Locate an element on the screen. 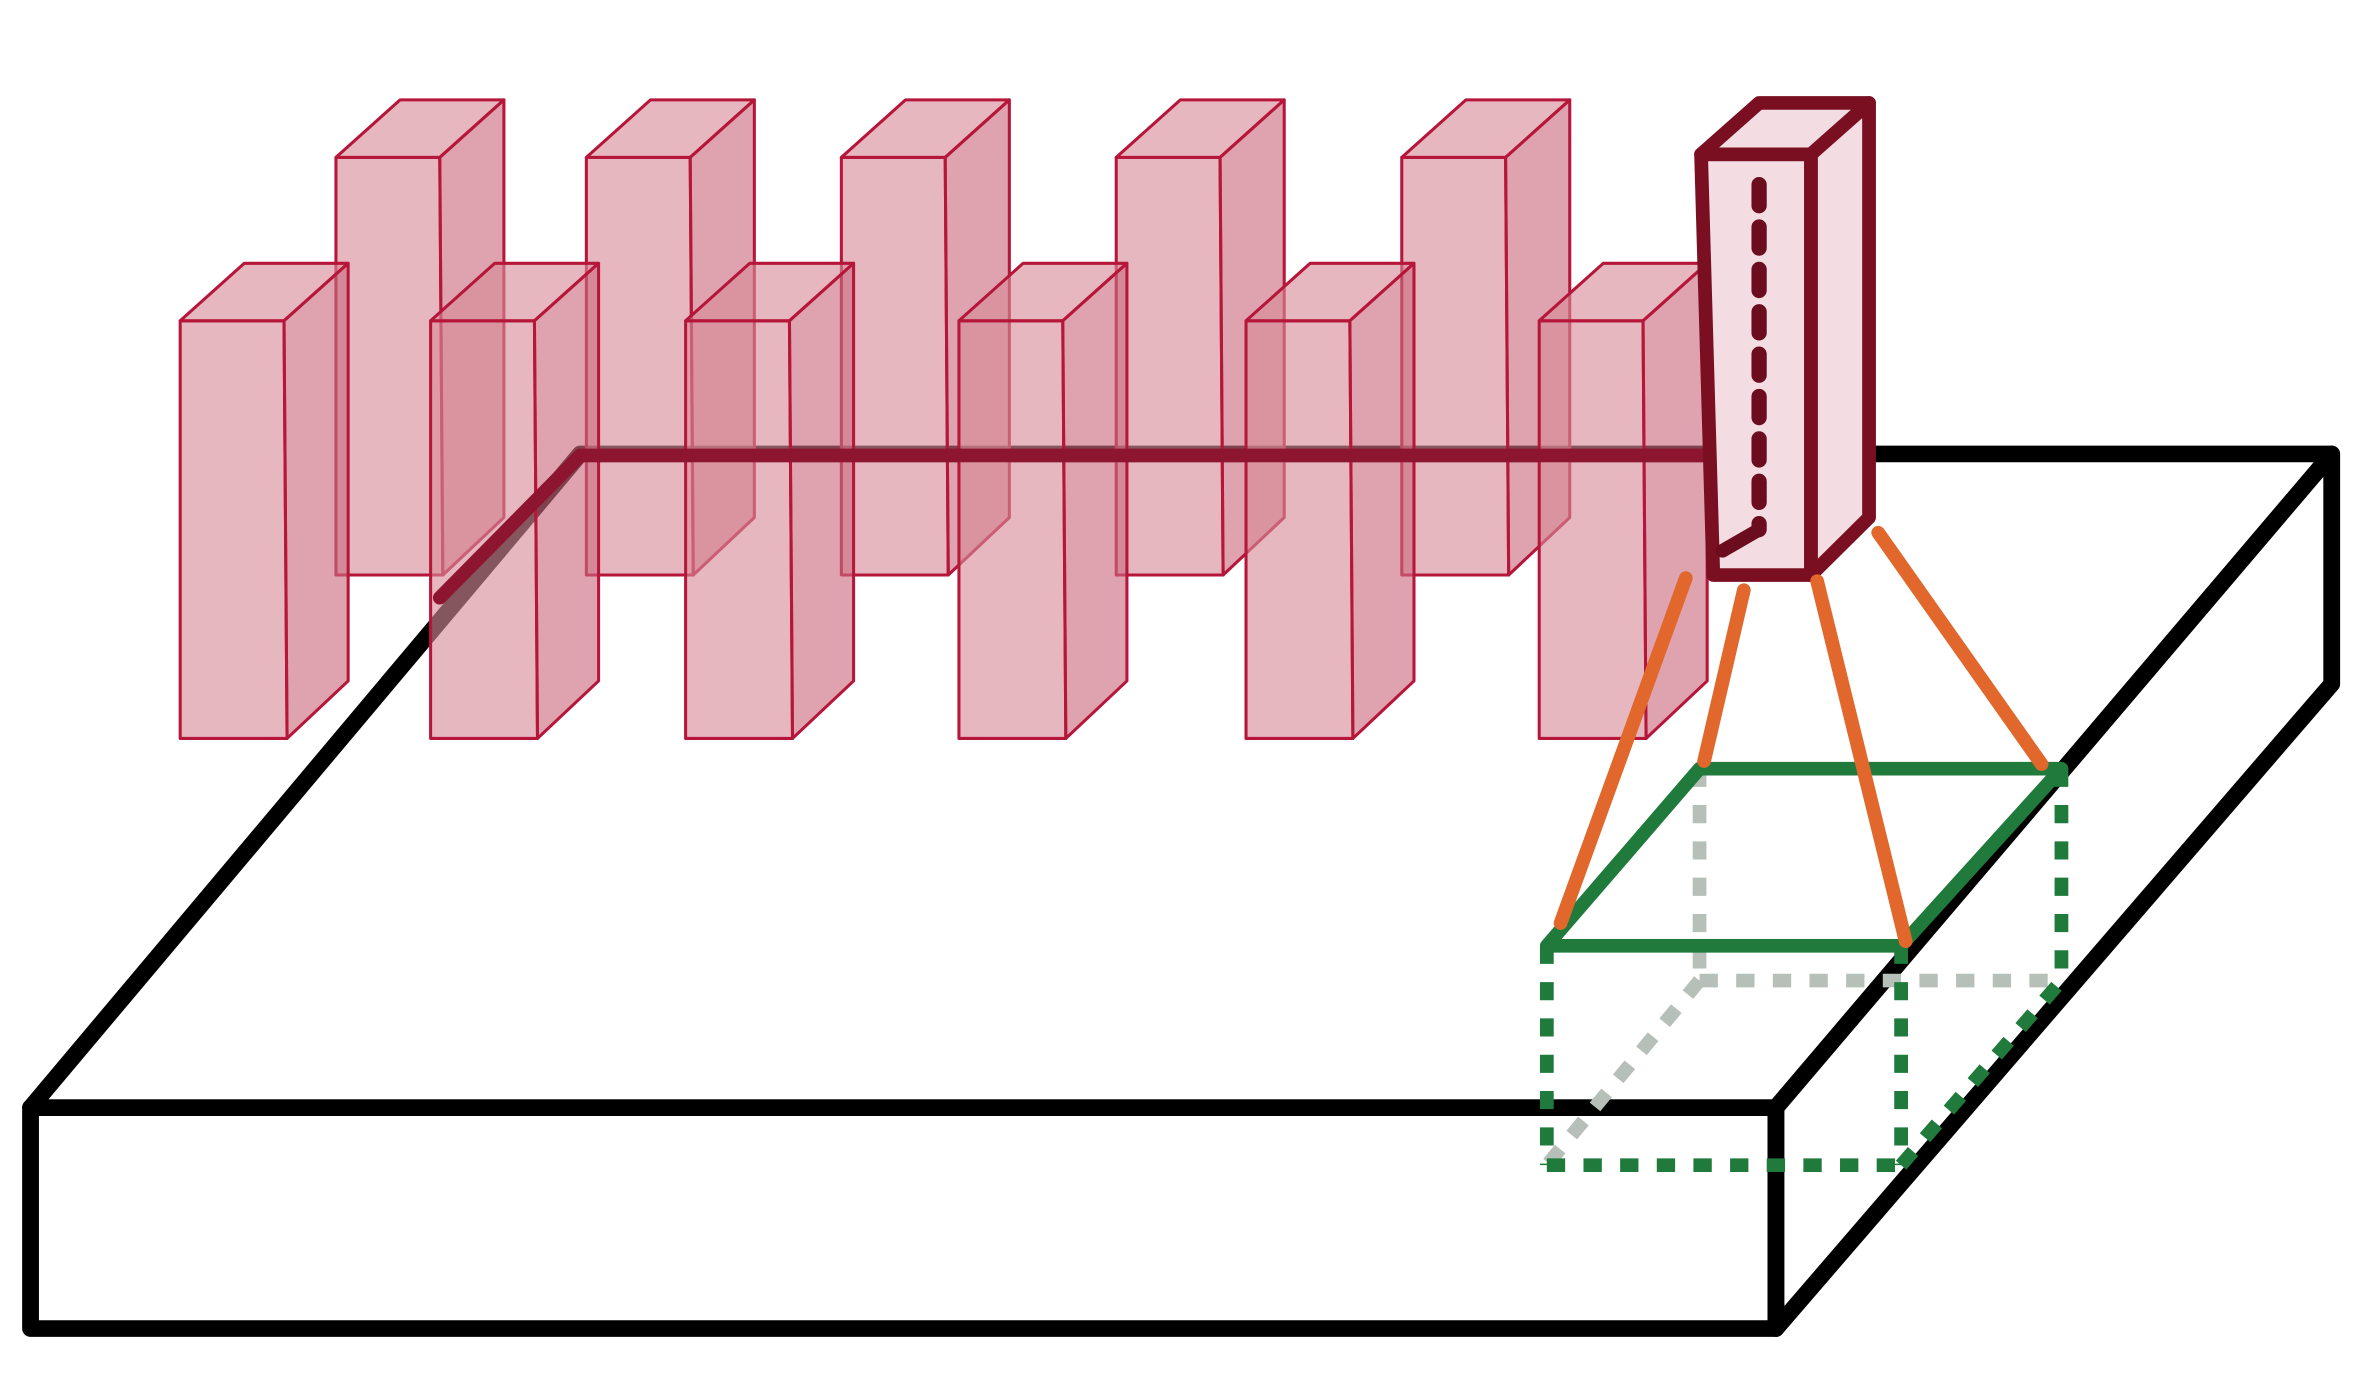 Image resolution: width=2376 pixels, height=1379 pixels. projection-lines is located at coordinates (1801, 737).